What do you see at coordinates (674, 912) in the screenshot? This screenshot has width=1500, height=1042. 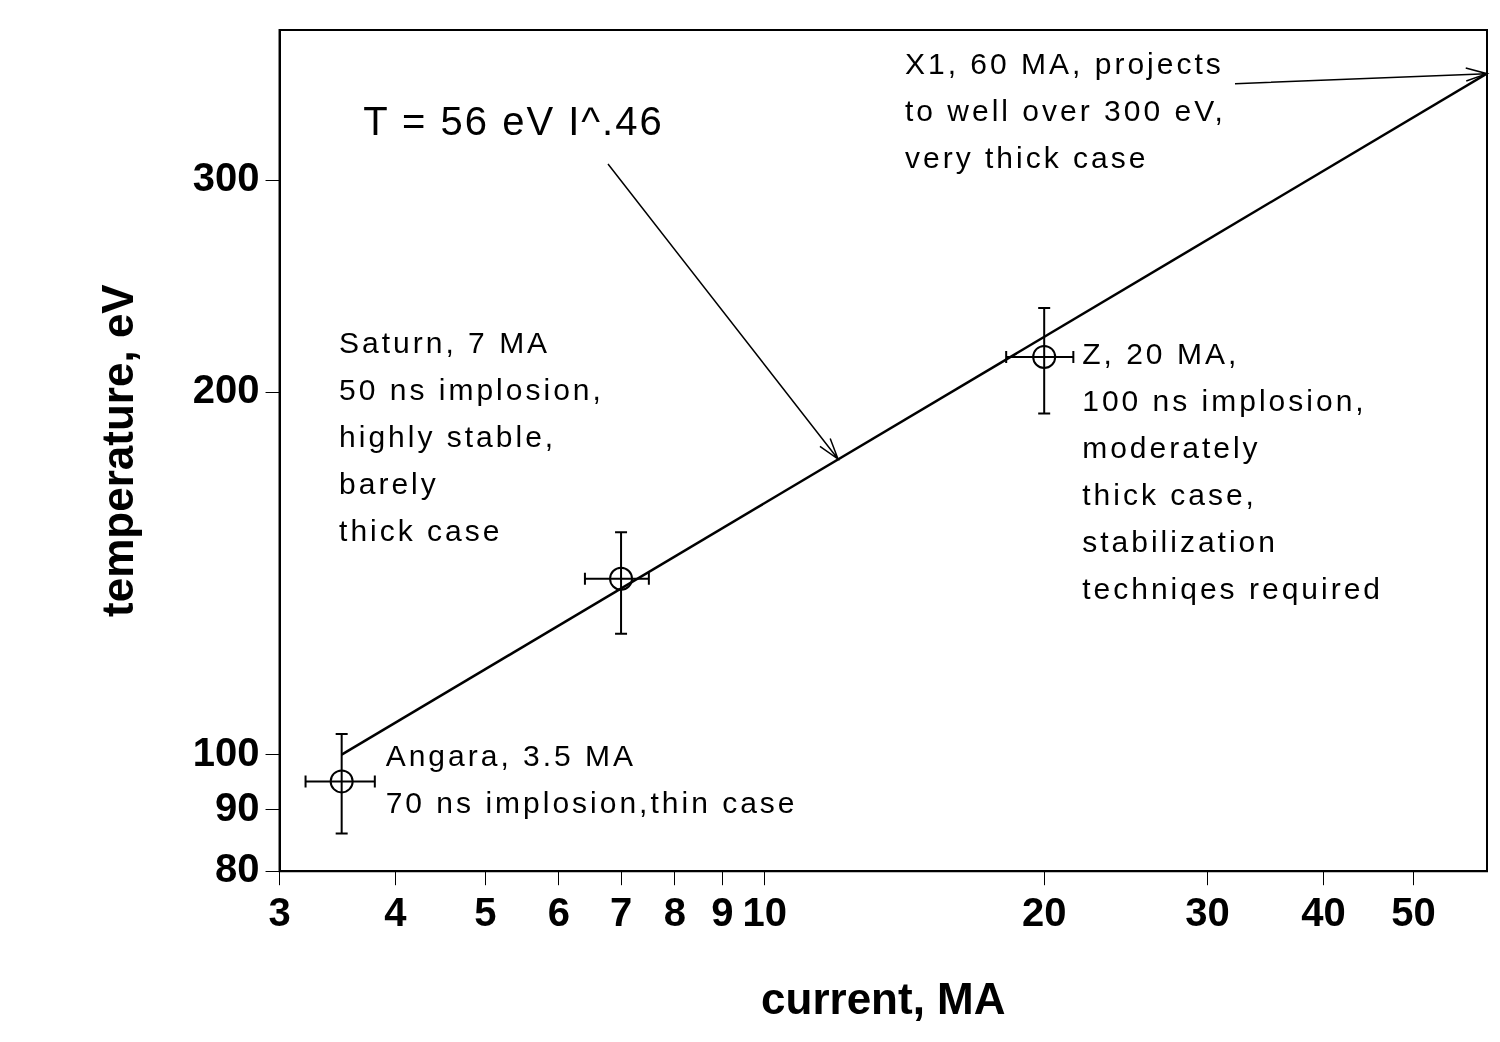 I see `x-tick-label: 8` at bounding box center [674, 912].